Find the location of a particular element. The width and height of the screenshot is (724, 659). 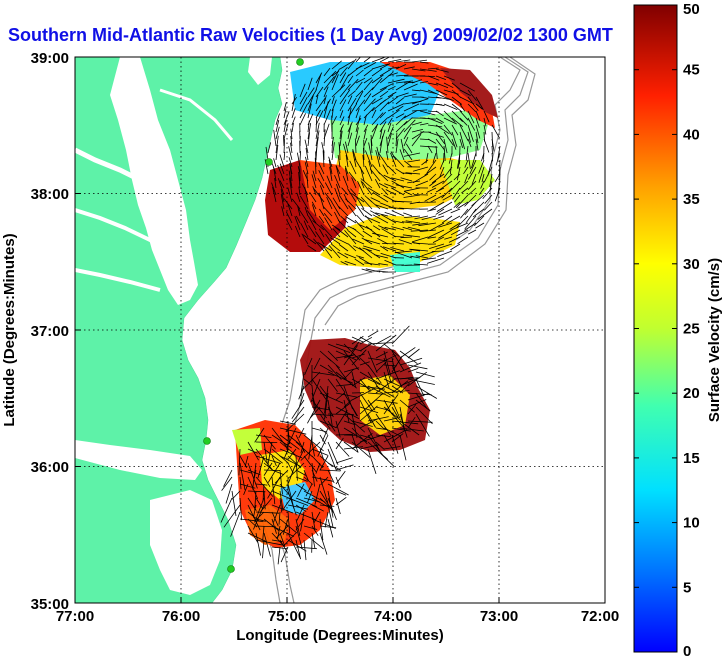

colorbar-tick-label: 0 is located at coordinates (687, 651).